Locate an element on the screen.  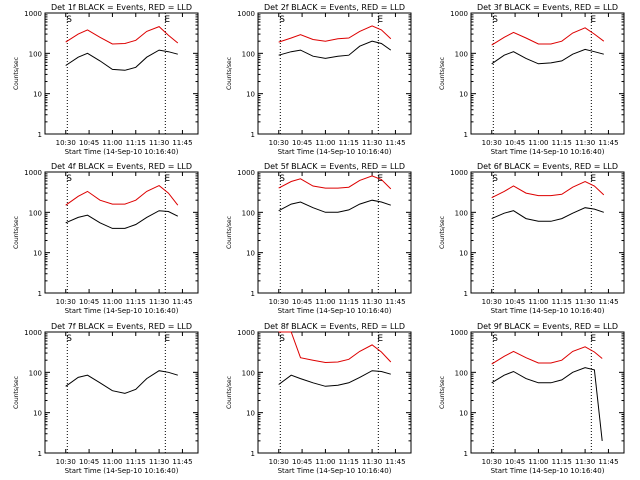
panel-title: Det 1f BLACK = Events, RED = LLD is located at coordinates (121, 7).